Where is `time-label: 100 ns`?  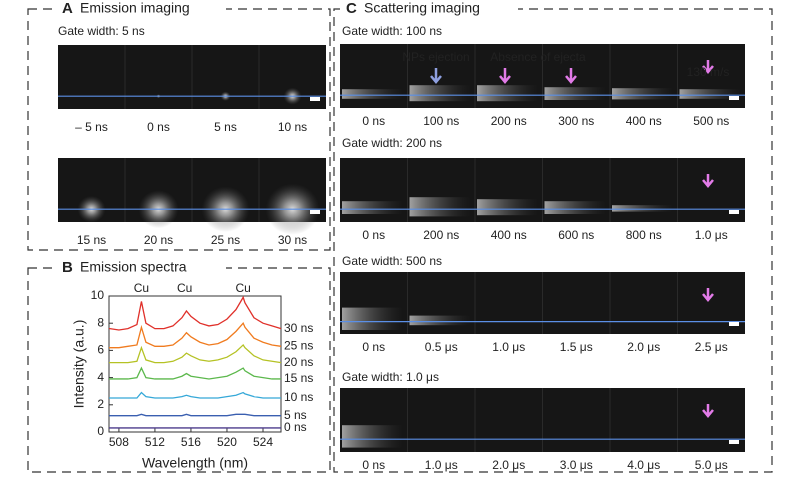
time-label: 100 ns is located at coordinates (441, 121).